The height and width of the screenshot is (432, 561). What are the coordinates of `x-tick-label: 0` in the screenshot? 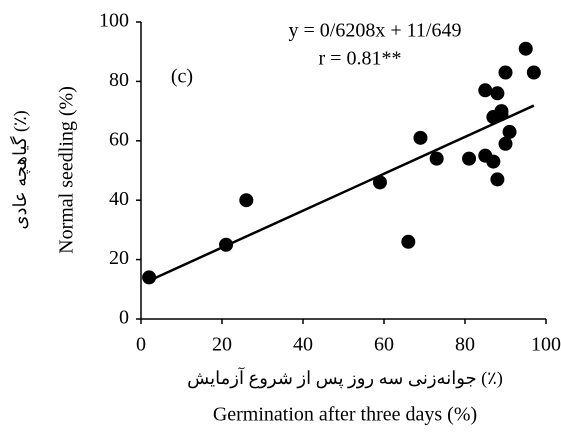 It's located at (141, 345).